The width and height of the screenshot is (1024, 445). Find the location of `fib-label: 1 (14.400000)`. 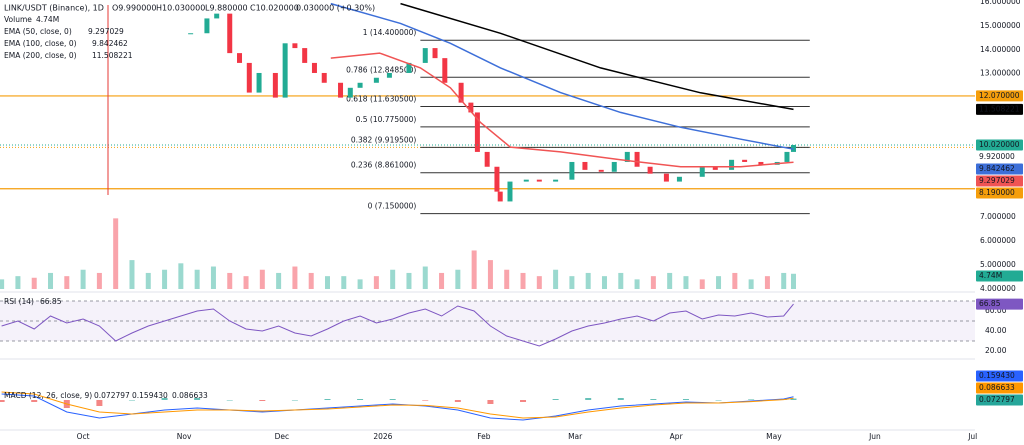

fib-label: 1 (14.400000) is located at coordinates (390, 32).